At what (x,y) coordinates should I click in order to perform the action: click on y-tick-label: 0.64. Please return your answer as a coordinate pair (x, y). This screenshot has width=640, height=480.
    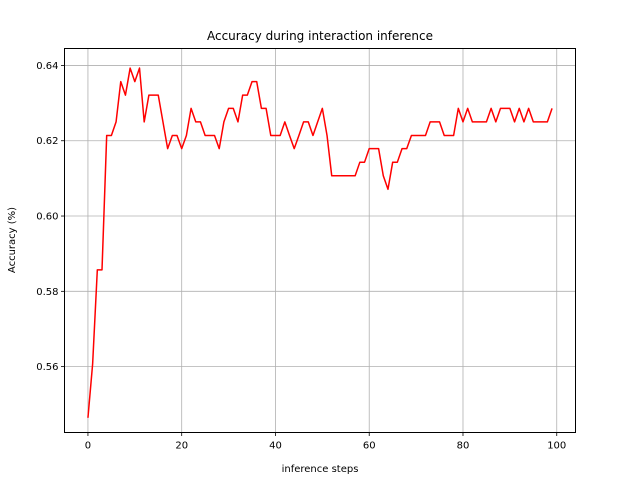
    Looking at the image, I should click on (47, 66).